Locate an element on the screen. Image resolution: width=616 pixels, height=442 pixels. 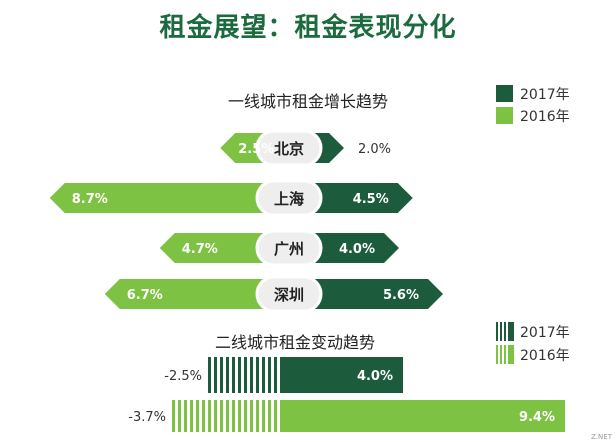
city-label: 北京 is located at coordinates (289, 149).